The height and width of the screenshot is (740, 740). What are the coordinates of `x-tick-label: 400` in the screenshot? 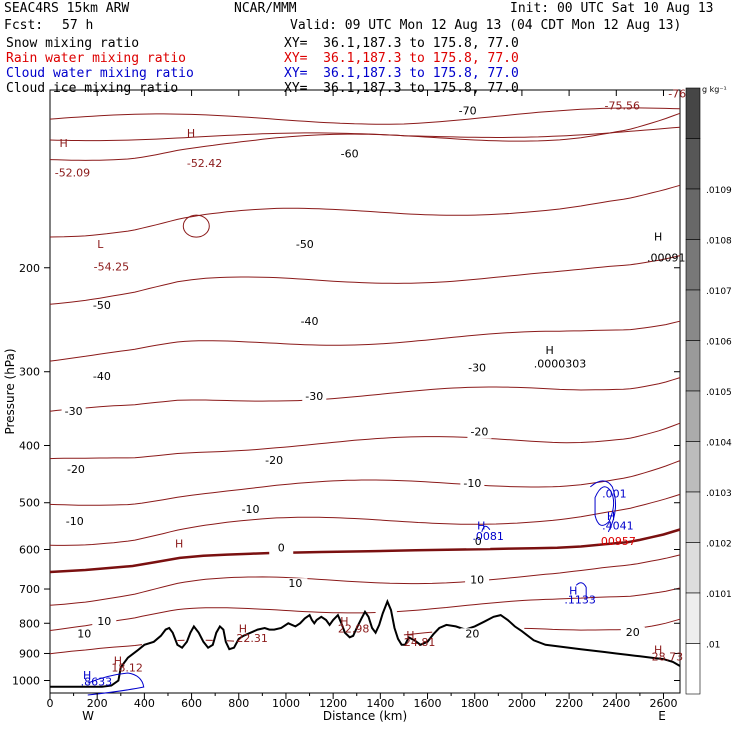 It's located at (144, 703).